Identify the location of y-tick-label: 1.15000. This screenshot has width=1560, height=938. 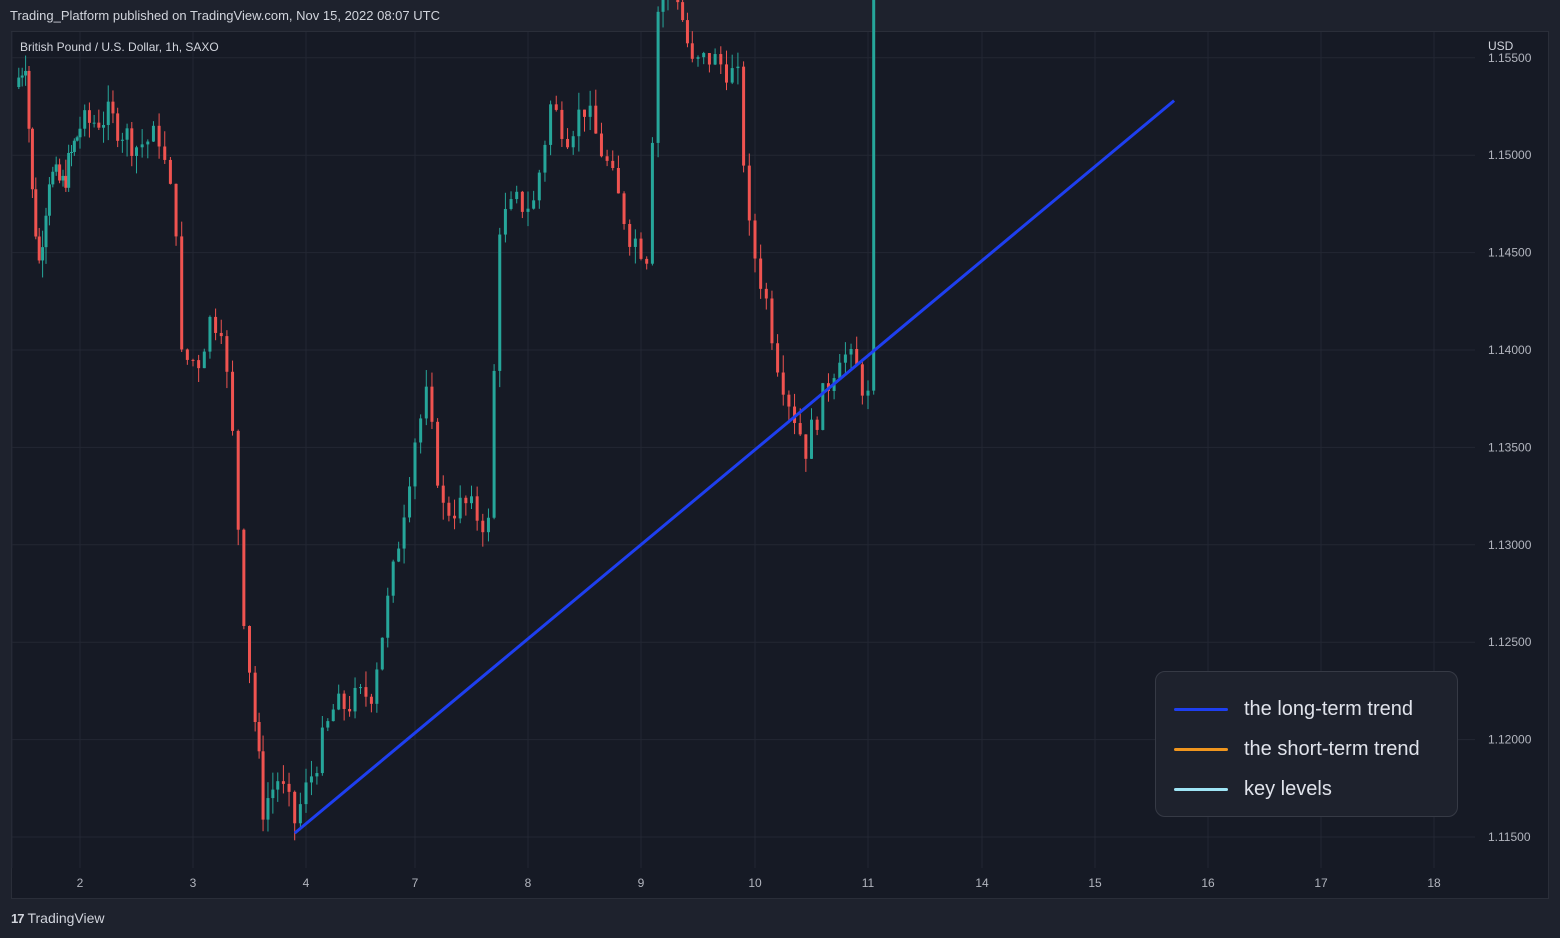
(1510, 155).